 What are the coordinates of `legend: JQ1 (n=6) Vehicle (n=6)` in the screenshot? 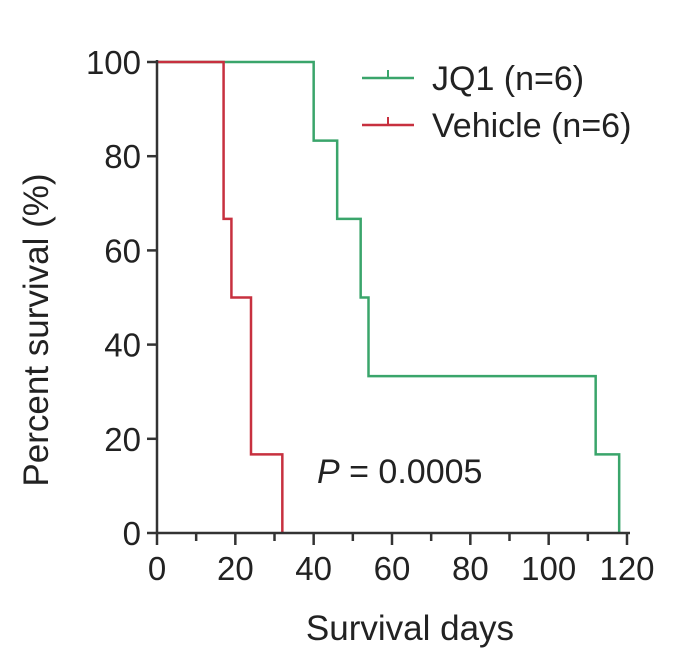 It's located at (496, 102).